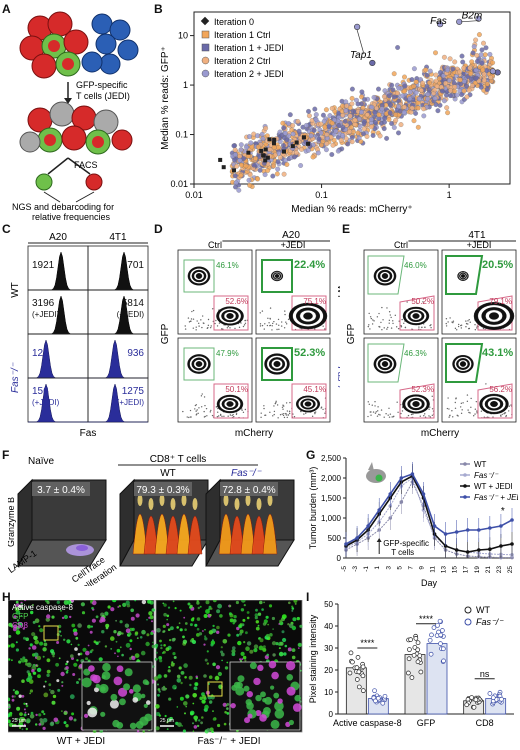 This screenshot has width=520, height=750. What do you see at coordinates (15, 290) in the screenshot?
I see `row-label: WT` at bounding box center [15, 290].